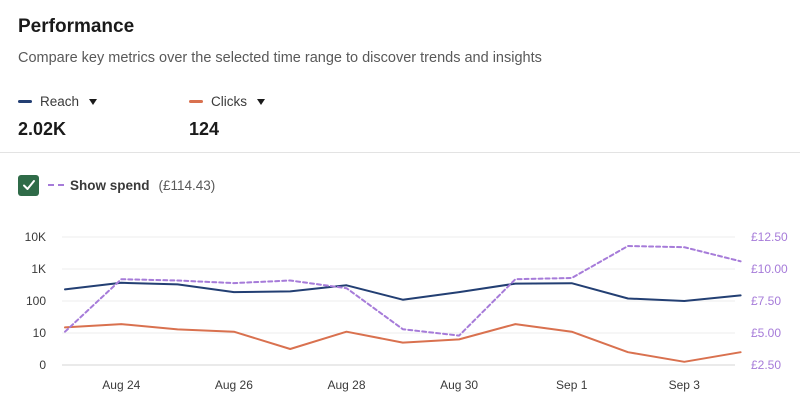  Describe the element at coordinates (685, 385) in the screenshot. I see `x-tick-label: Sep 3` at that location.